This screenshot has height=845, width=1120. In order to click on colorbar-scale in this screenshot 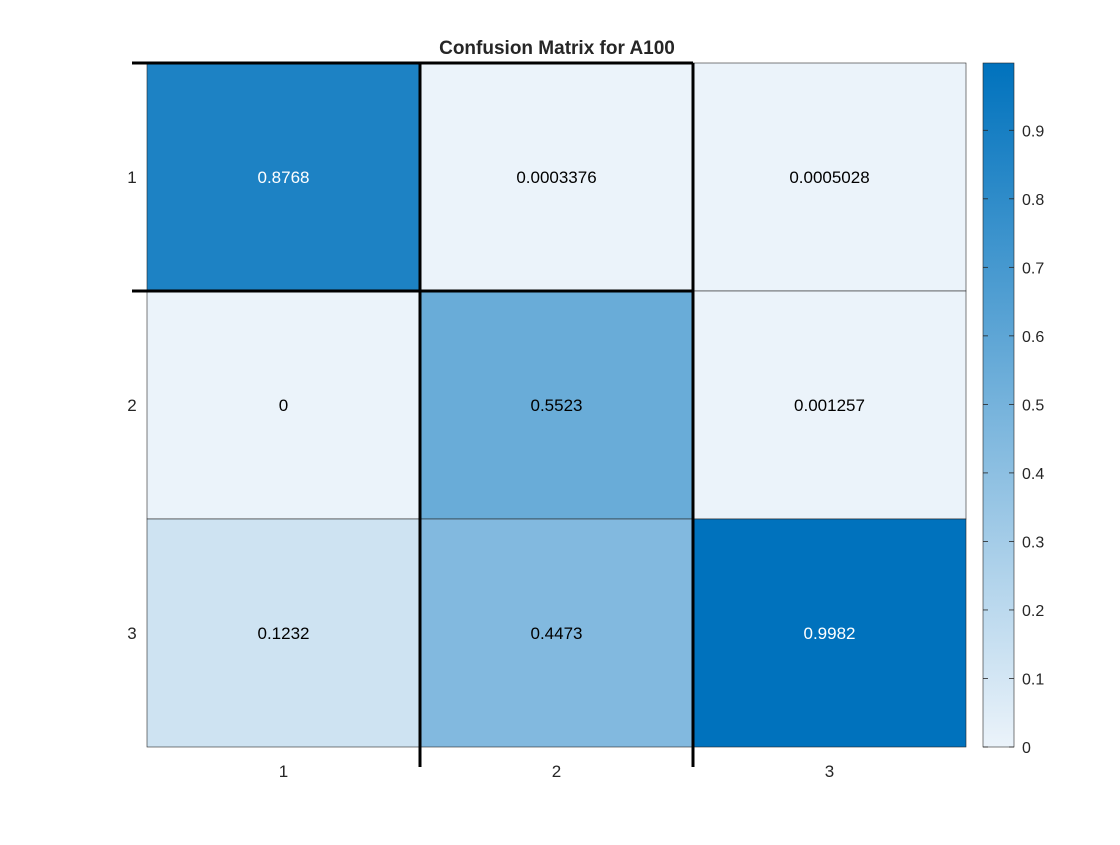, I will do `click(998, 405)`.